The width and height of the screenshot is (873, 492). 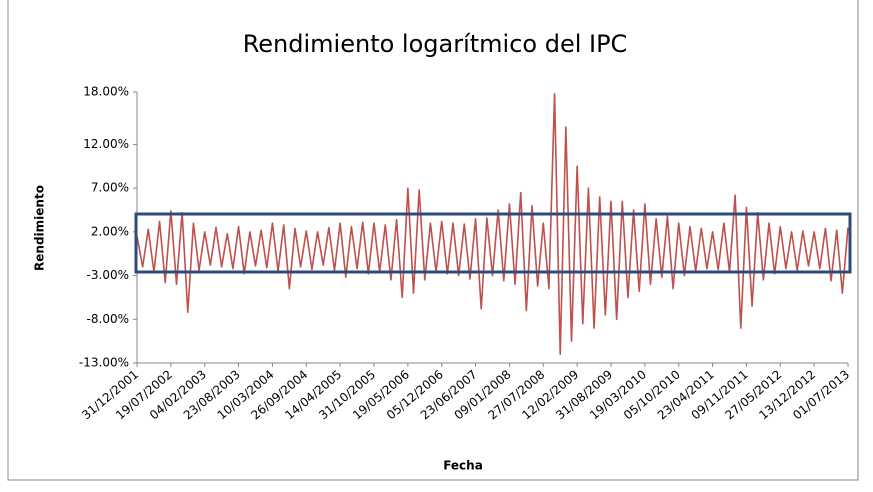 I want to click on y-tick-label: -8.00%, so click(x=108, y=319).